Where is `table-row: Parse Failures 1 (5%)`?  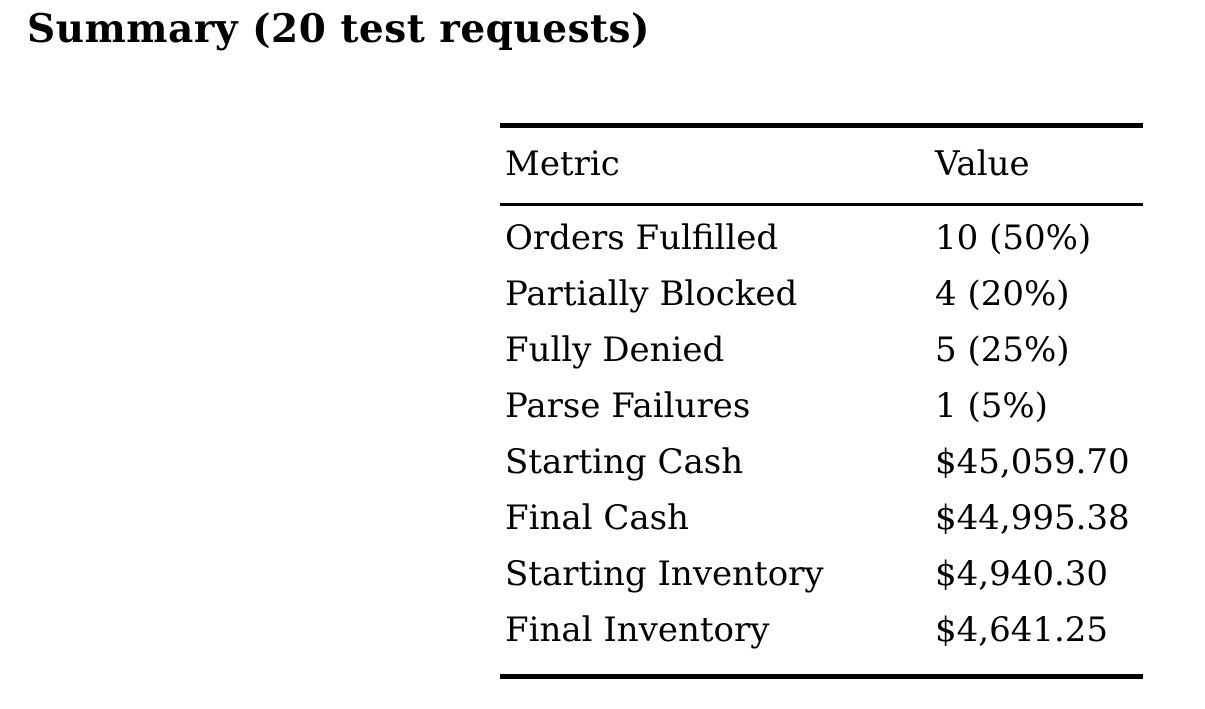
table-row: Parse Failures 1 (5%) is located at coordinates (821, 406).